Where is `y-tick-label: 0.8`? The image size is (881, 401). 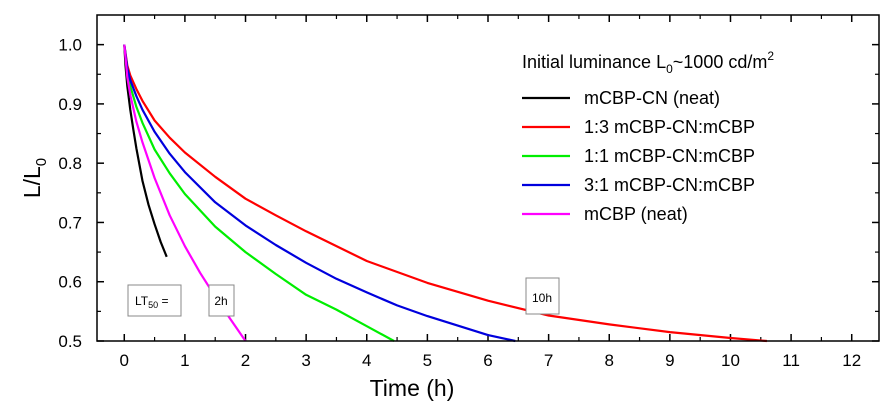
y-tick-label: 0.8 is located at coordinates (70, 163).